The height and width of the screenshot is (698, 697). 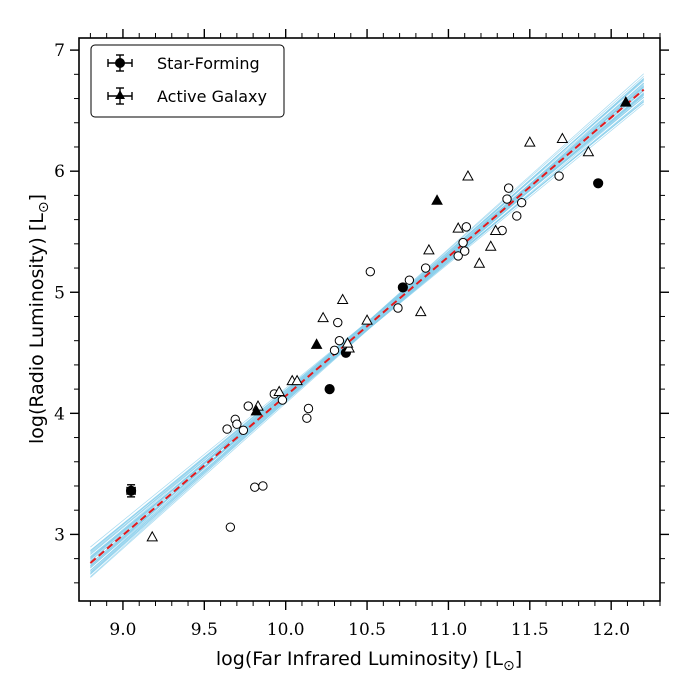 I want to click on x-tick-label: 10.0, so click(x=286, y=630).